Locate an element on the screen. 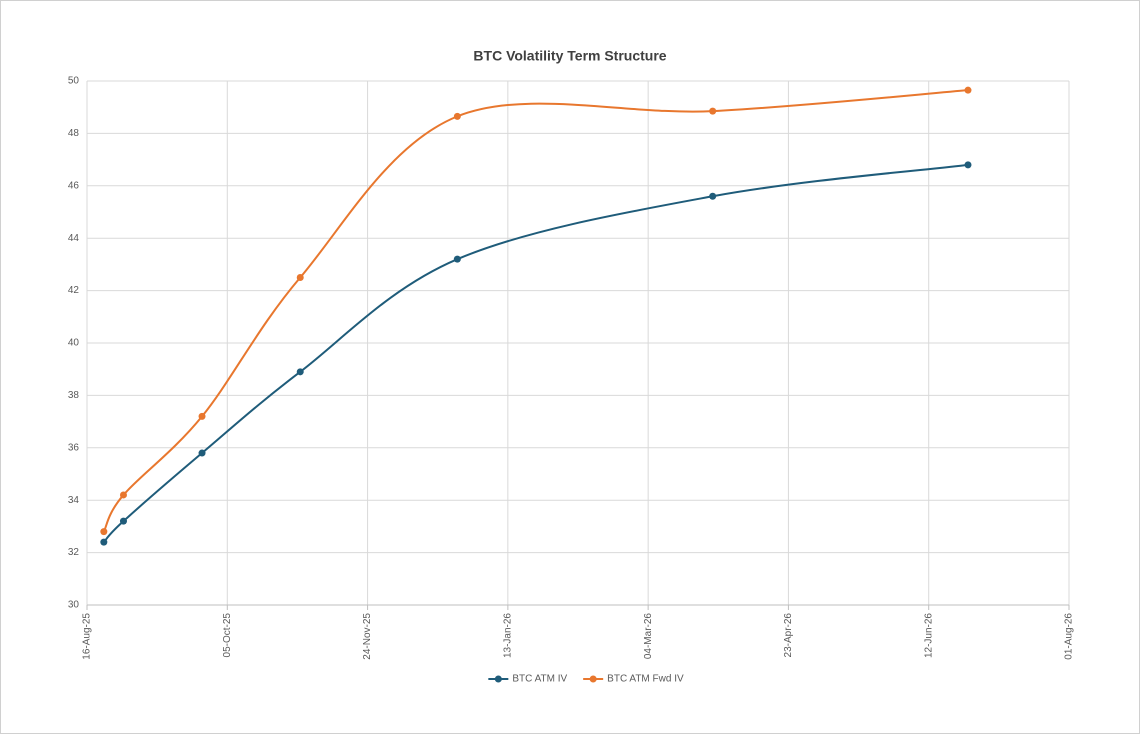  y-tick-label: 50 is located at coordinates (74, 81).